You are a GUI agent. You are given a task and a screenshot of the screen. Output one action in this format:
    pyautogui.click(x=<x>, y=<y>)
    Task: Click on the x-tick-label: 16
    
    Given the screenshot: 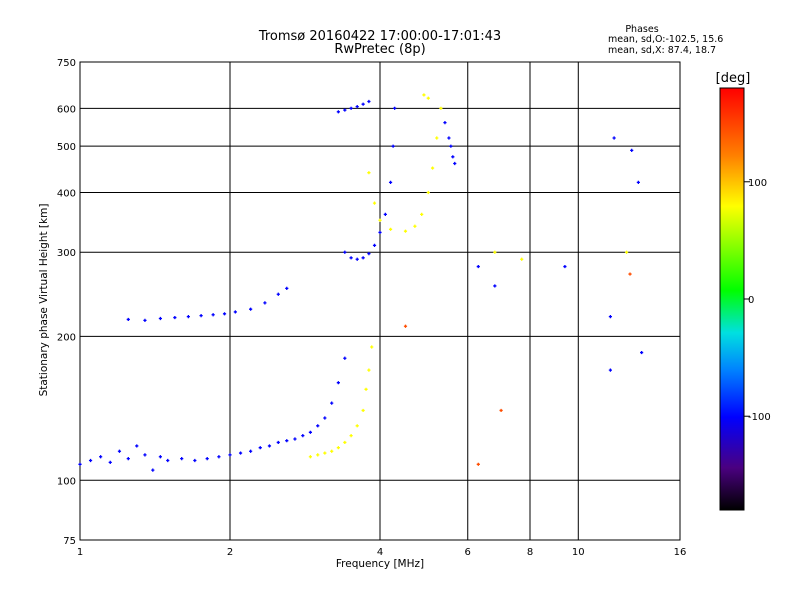 What is the action you would take?
    pyautogui.click(x=680, y=552)
    